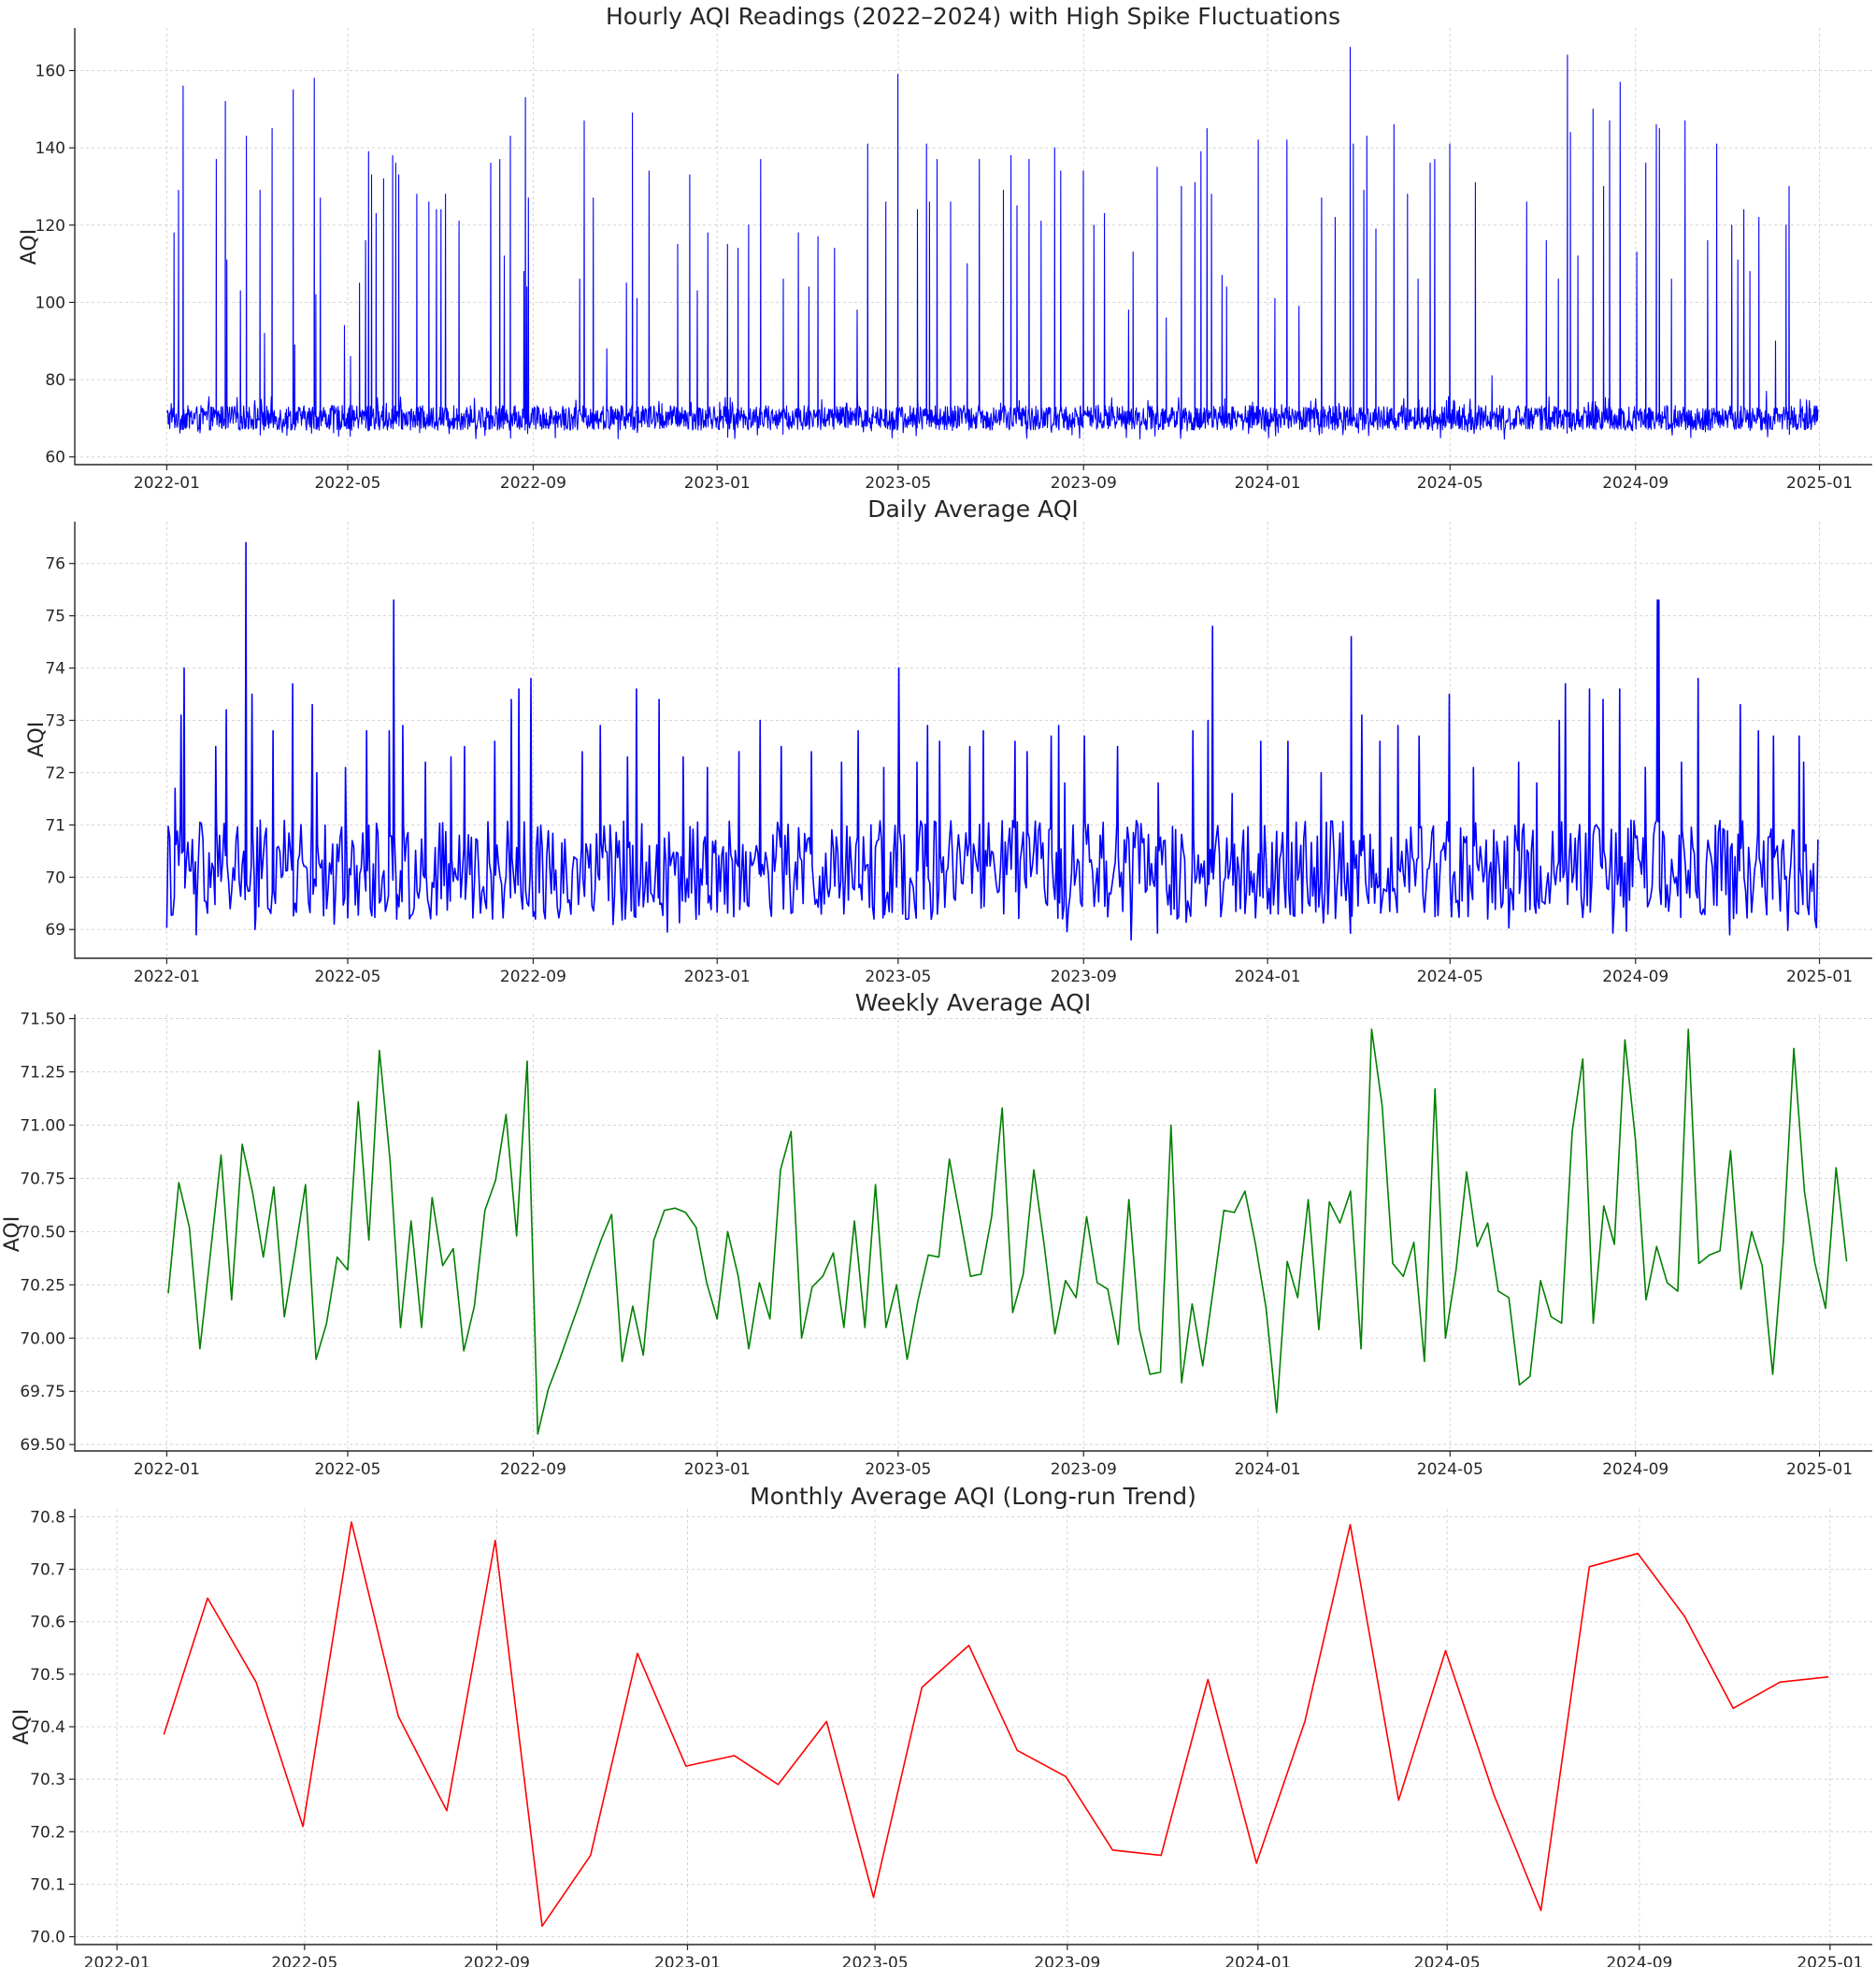  Describe the element at coordinates (55, 458) in the screenshot. I see `y-tick-label: 60` at that location.